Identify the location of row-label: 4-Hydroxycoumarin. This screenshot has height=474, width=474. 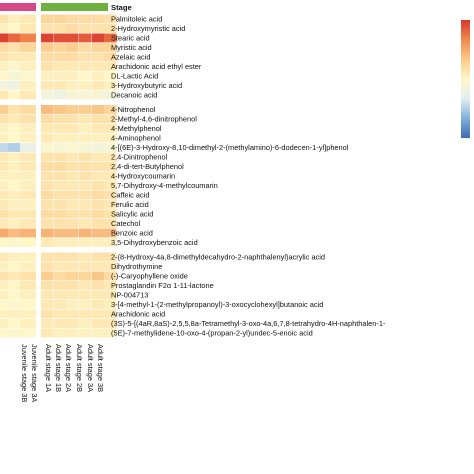
(143, 175).